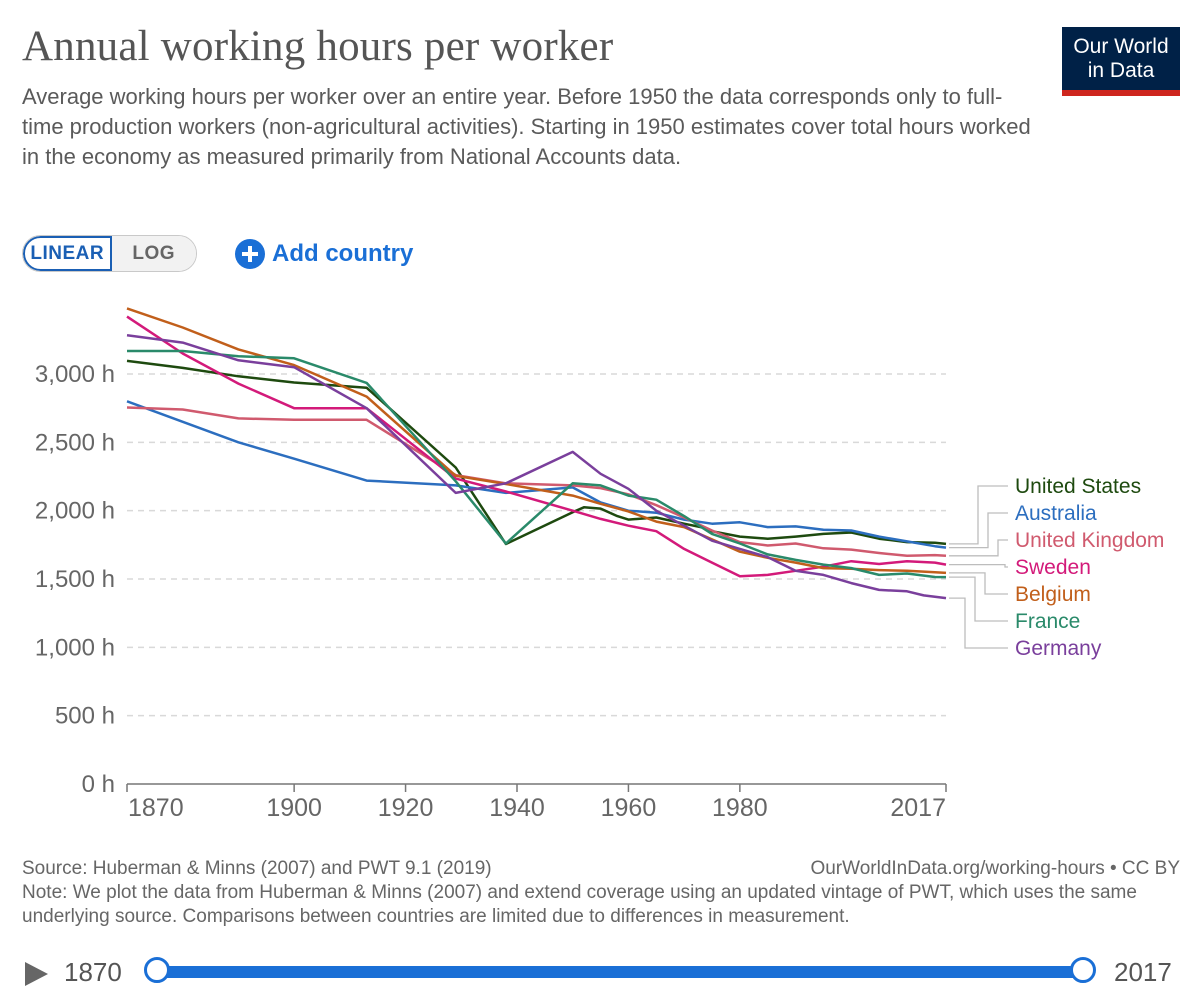 The height and width of the screenshot is (1001, 1200). I want to click on logo-accent-bar, so click(1121, 93).